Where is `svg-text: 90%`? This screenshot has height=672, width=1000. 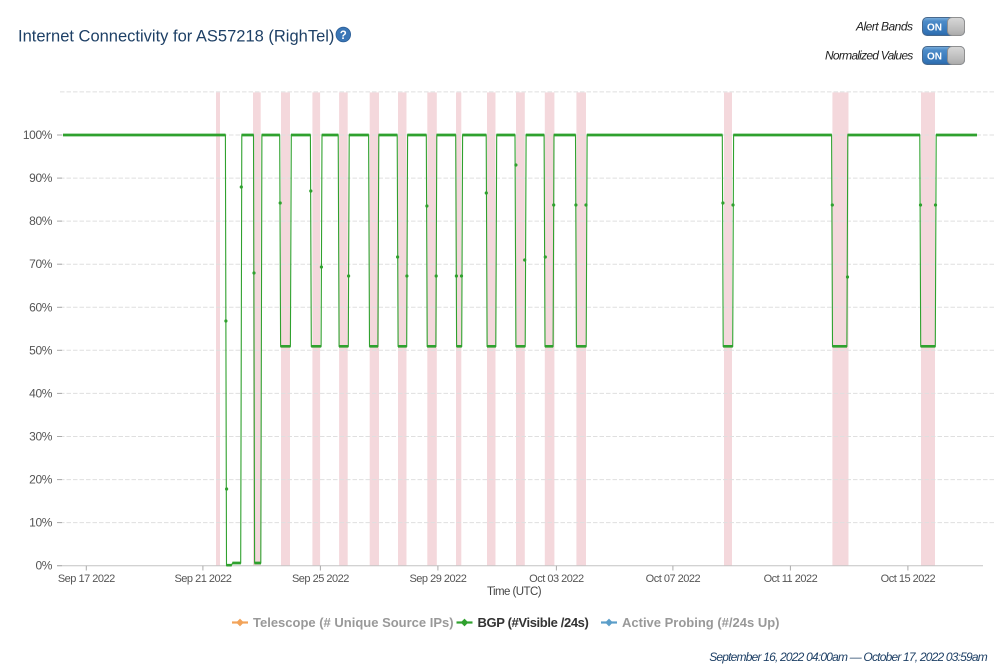 svg-text: 90% is located at coordinates (41, 178).